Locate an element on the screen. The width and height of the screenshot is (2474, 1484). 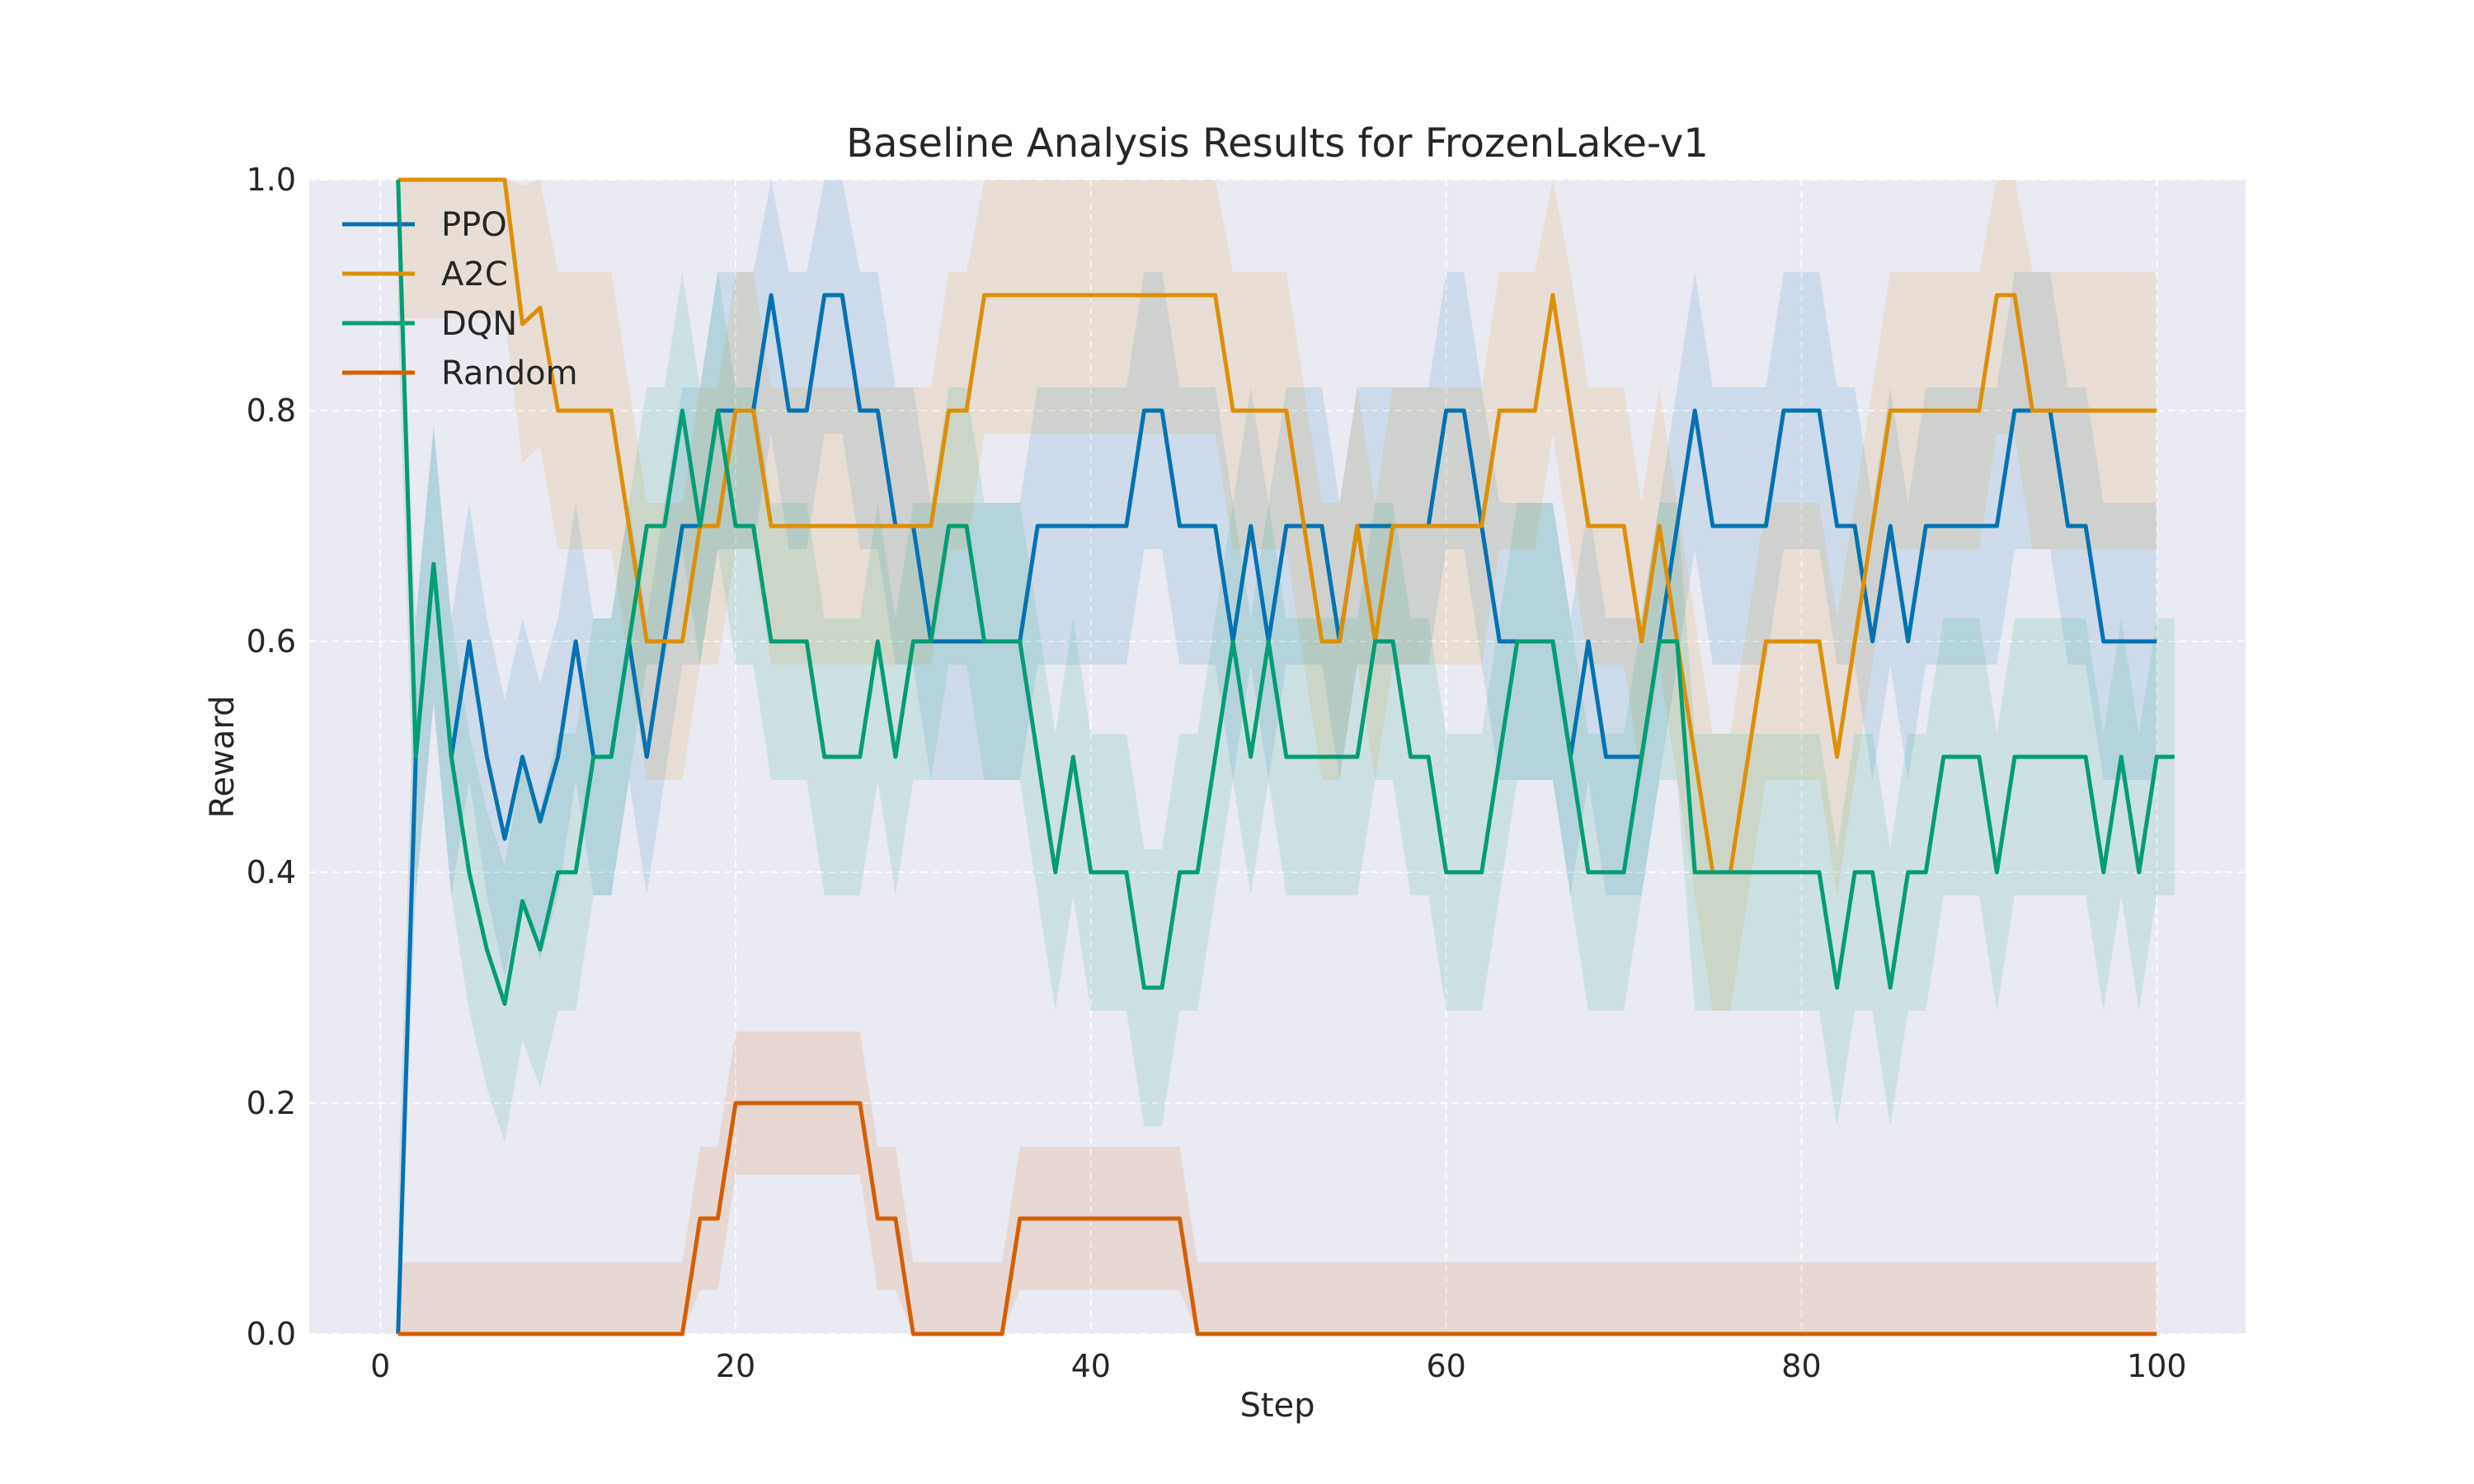
legend-label-a2c: A2C is located at coordinates (474, 275).